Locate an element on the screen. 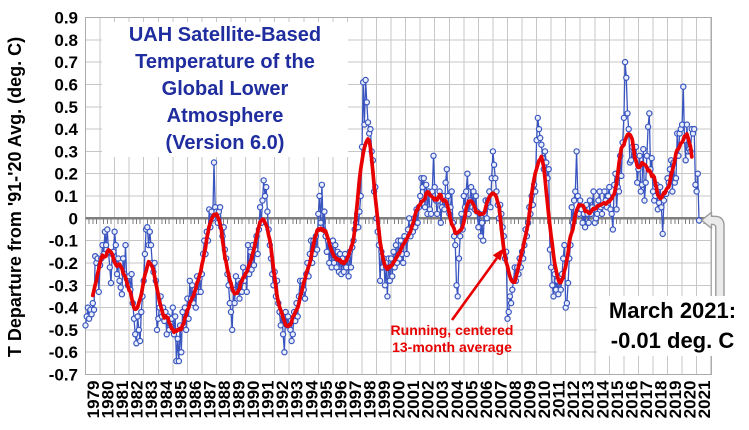 This screenshot has height=430, width=749. x-tick-label: 2010 is located at coordinates (544, 400).